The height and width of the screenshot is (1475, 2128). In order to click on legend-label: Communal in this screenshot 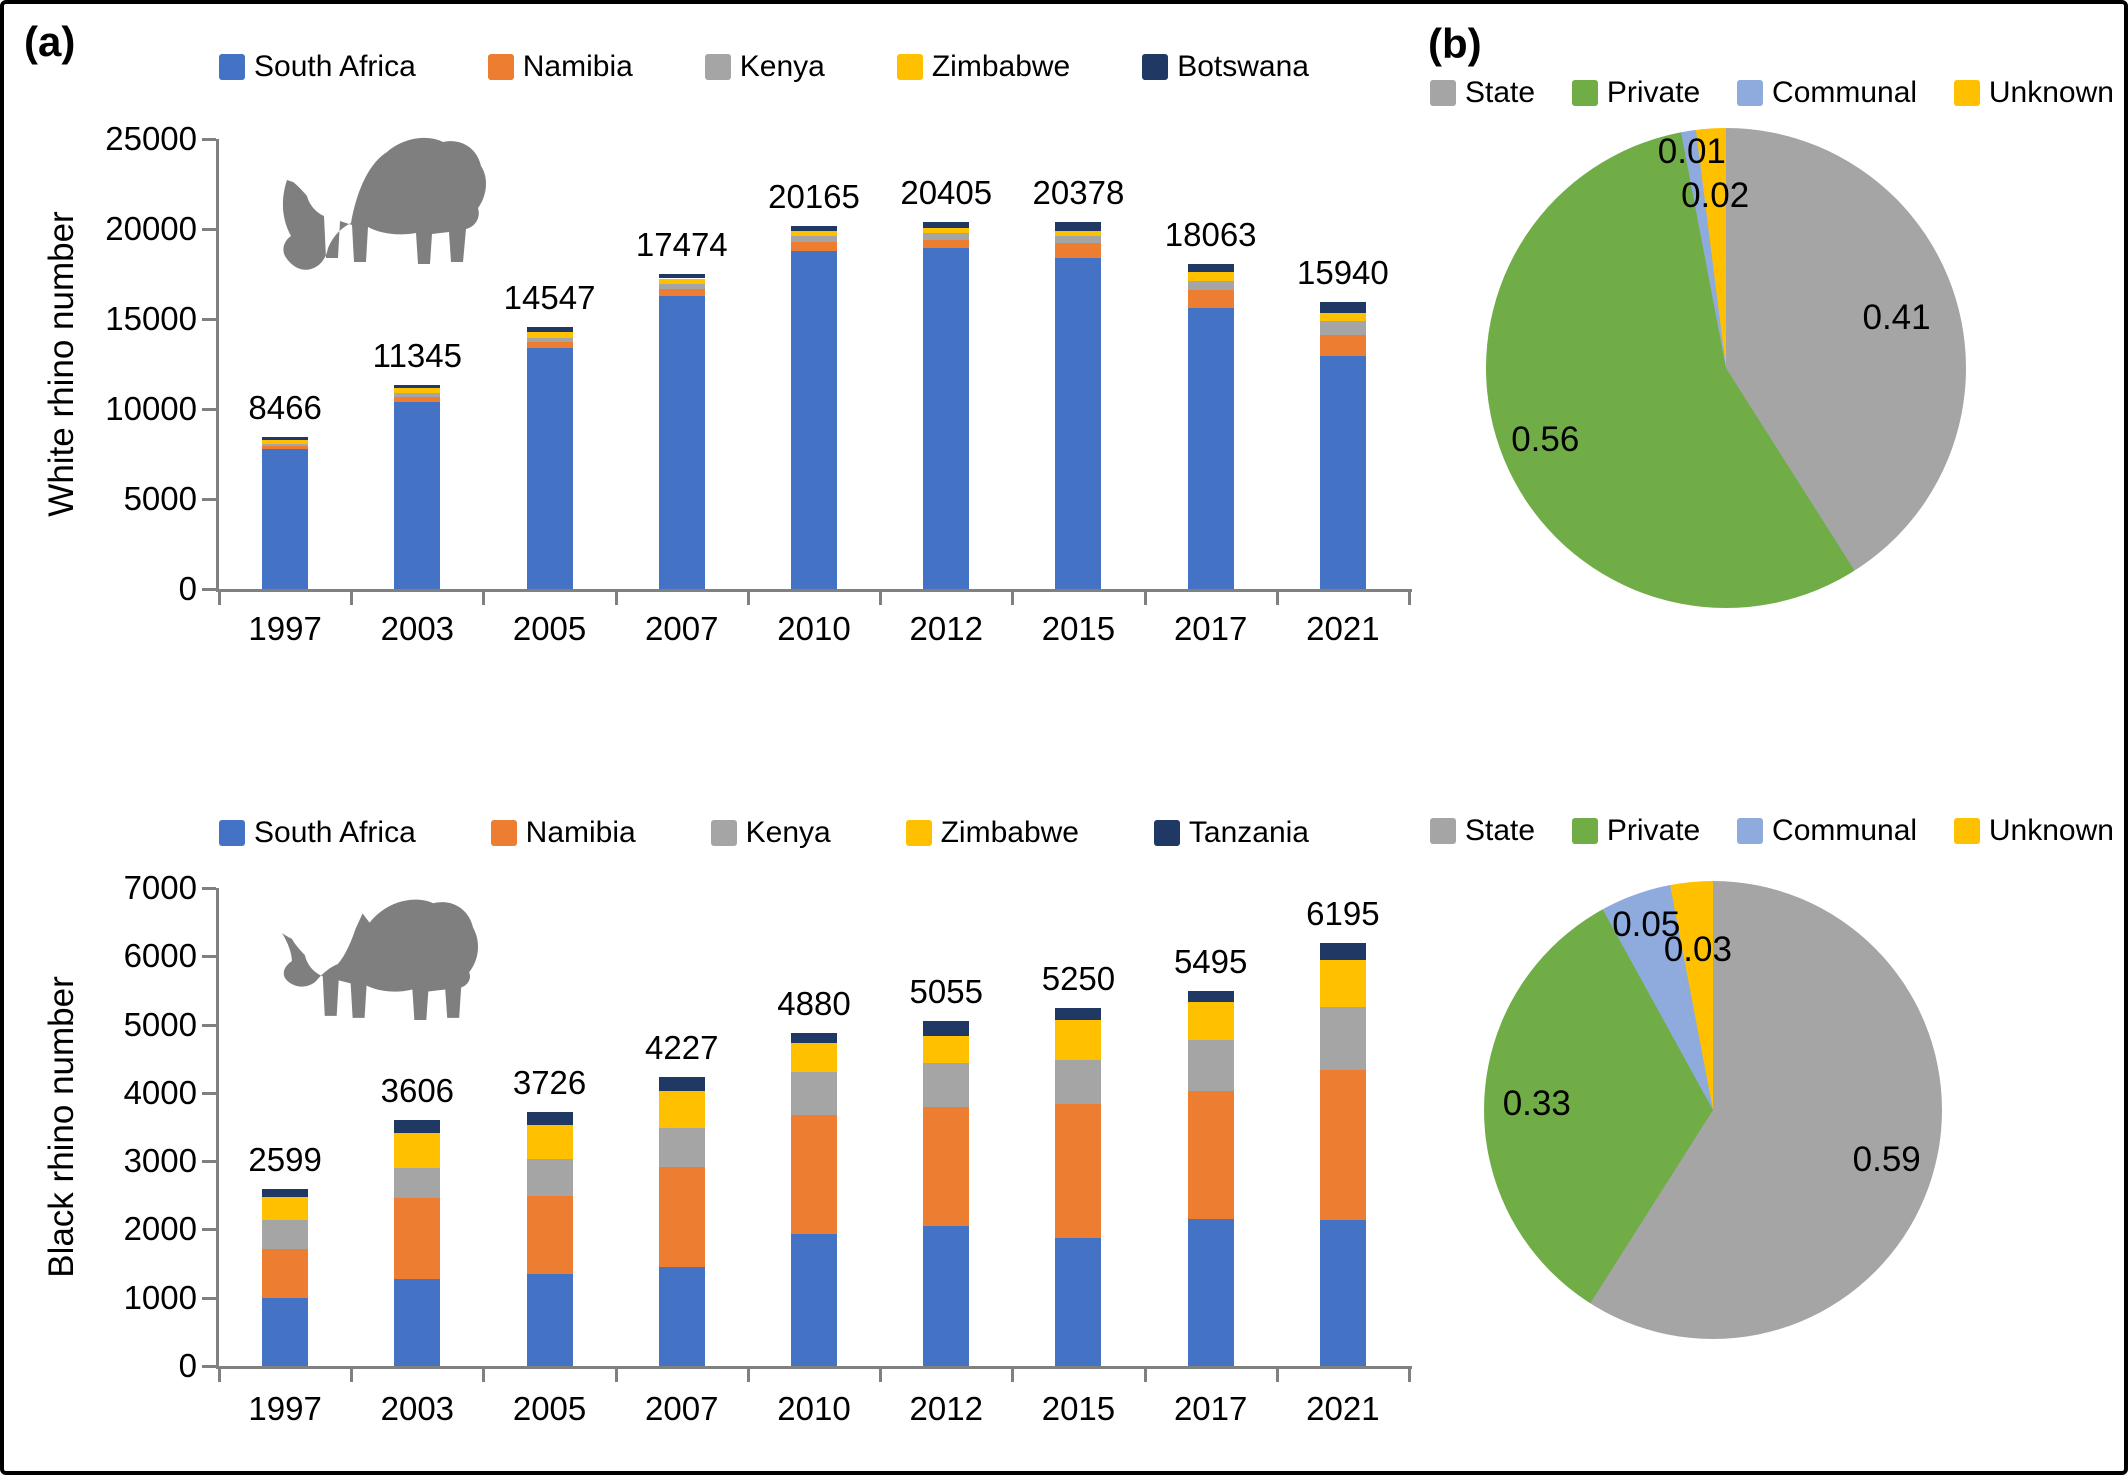, I will do `click(1845, 830)`.